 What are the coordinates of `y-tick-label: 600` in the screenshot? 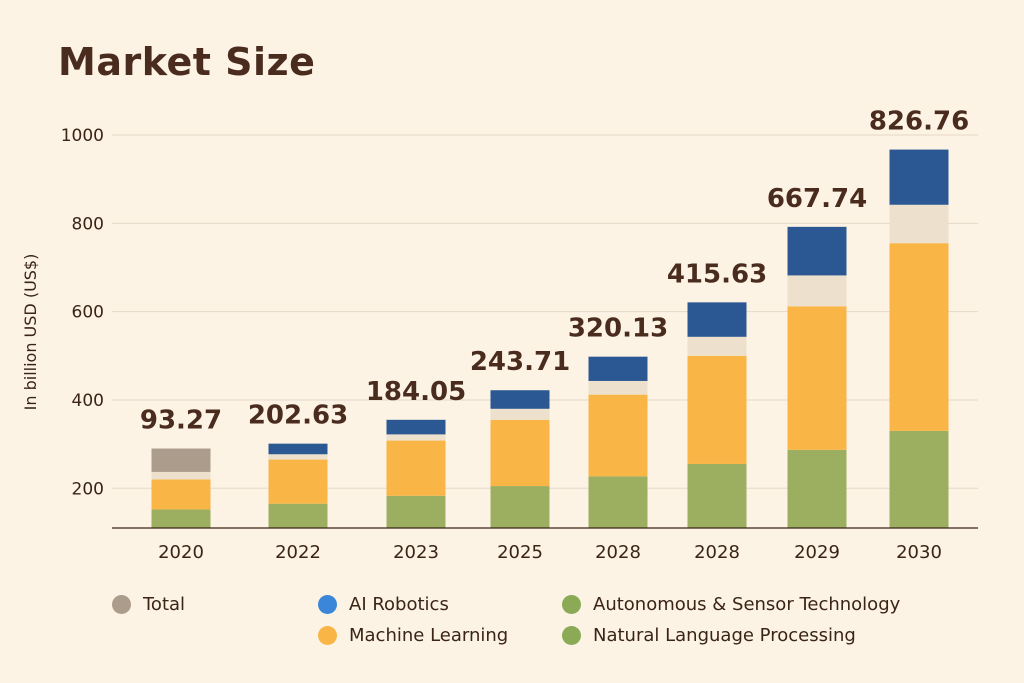 It's located at (88, 313).